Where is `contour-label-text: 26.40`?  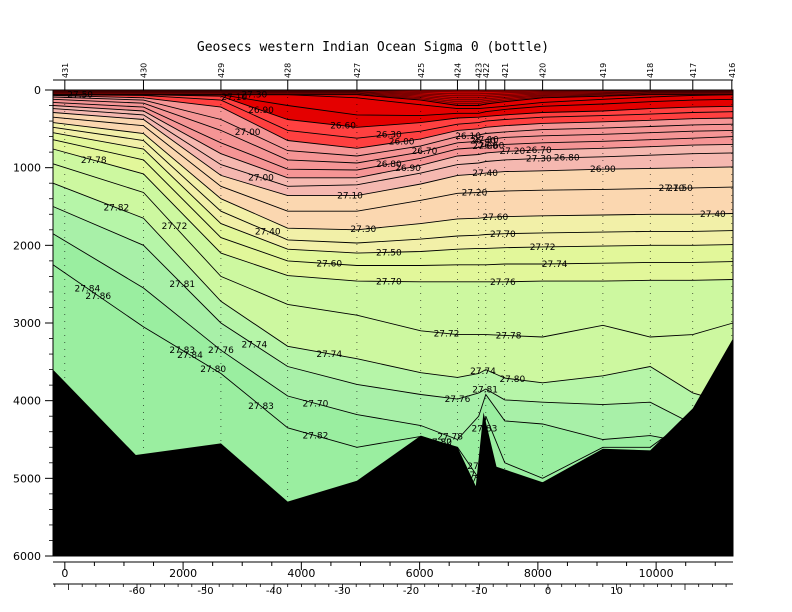 contour-label-text: 26.40 is located at coordinates (483, 141).